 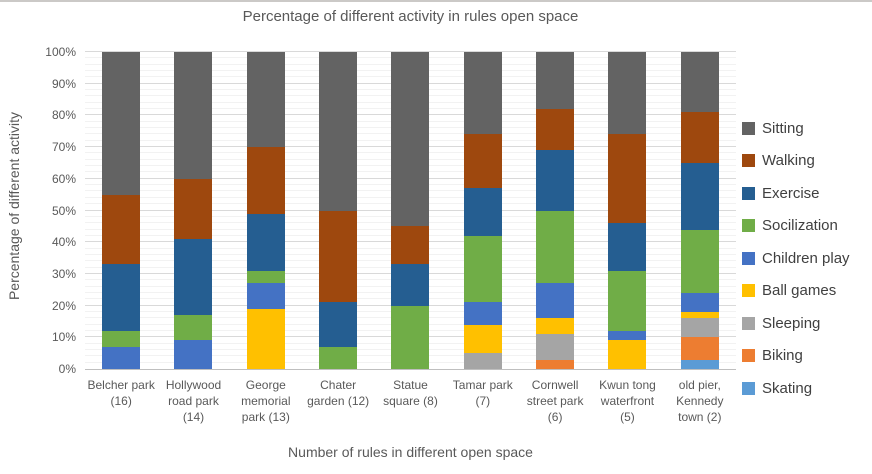 What do you see at coordinates (783, 128) in the screenshot?
I see `legend-label: Sitting` at bounding box center [783, 128].